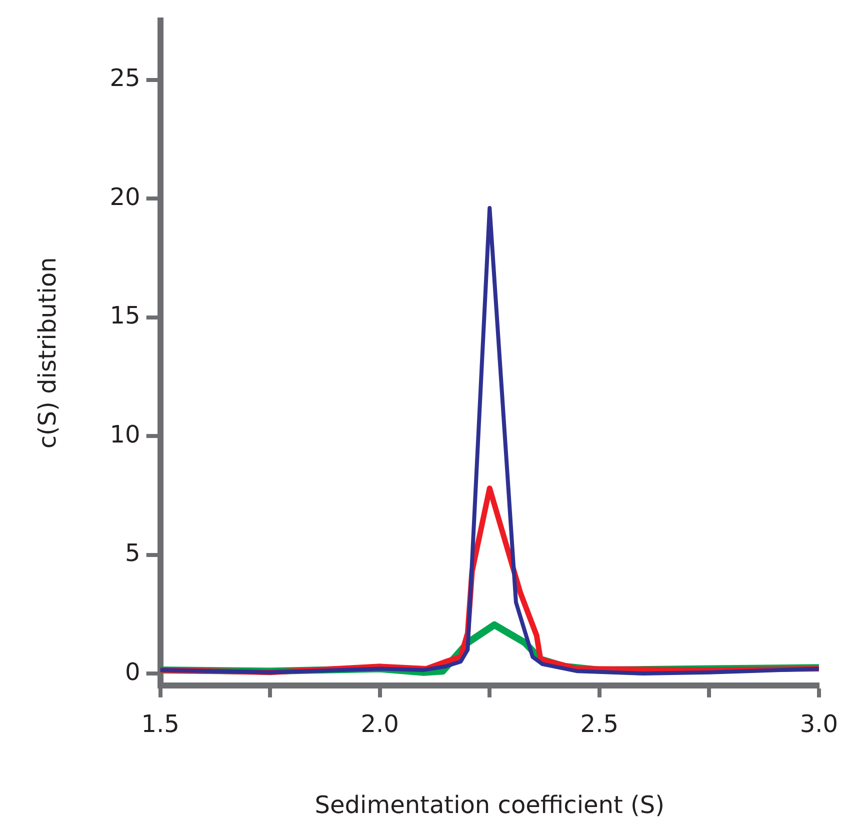 The image size is (852, 835). Describe the element at coordinates (125, 78) in the screenshot. I see `y-tick-label: 25` at that location.